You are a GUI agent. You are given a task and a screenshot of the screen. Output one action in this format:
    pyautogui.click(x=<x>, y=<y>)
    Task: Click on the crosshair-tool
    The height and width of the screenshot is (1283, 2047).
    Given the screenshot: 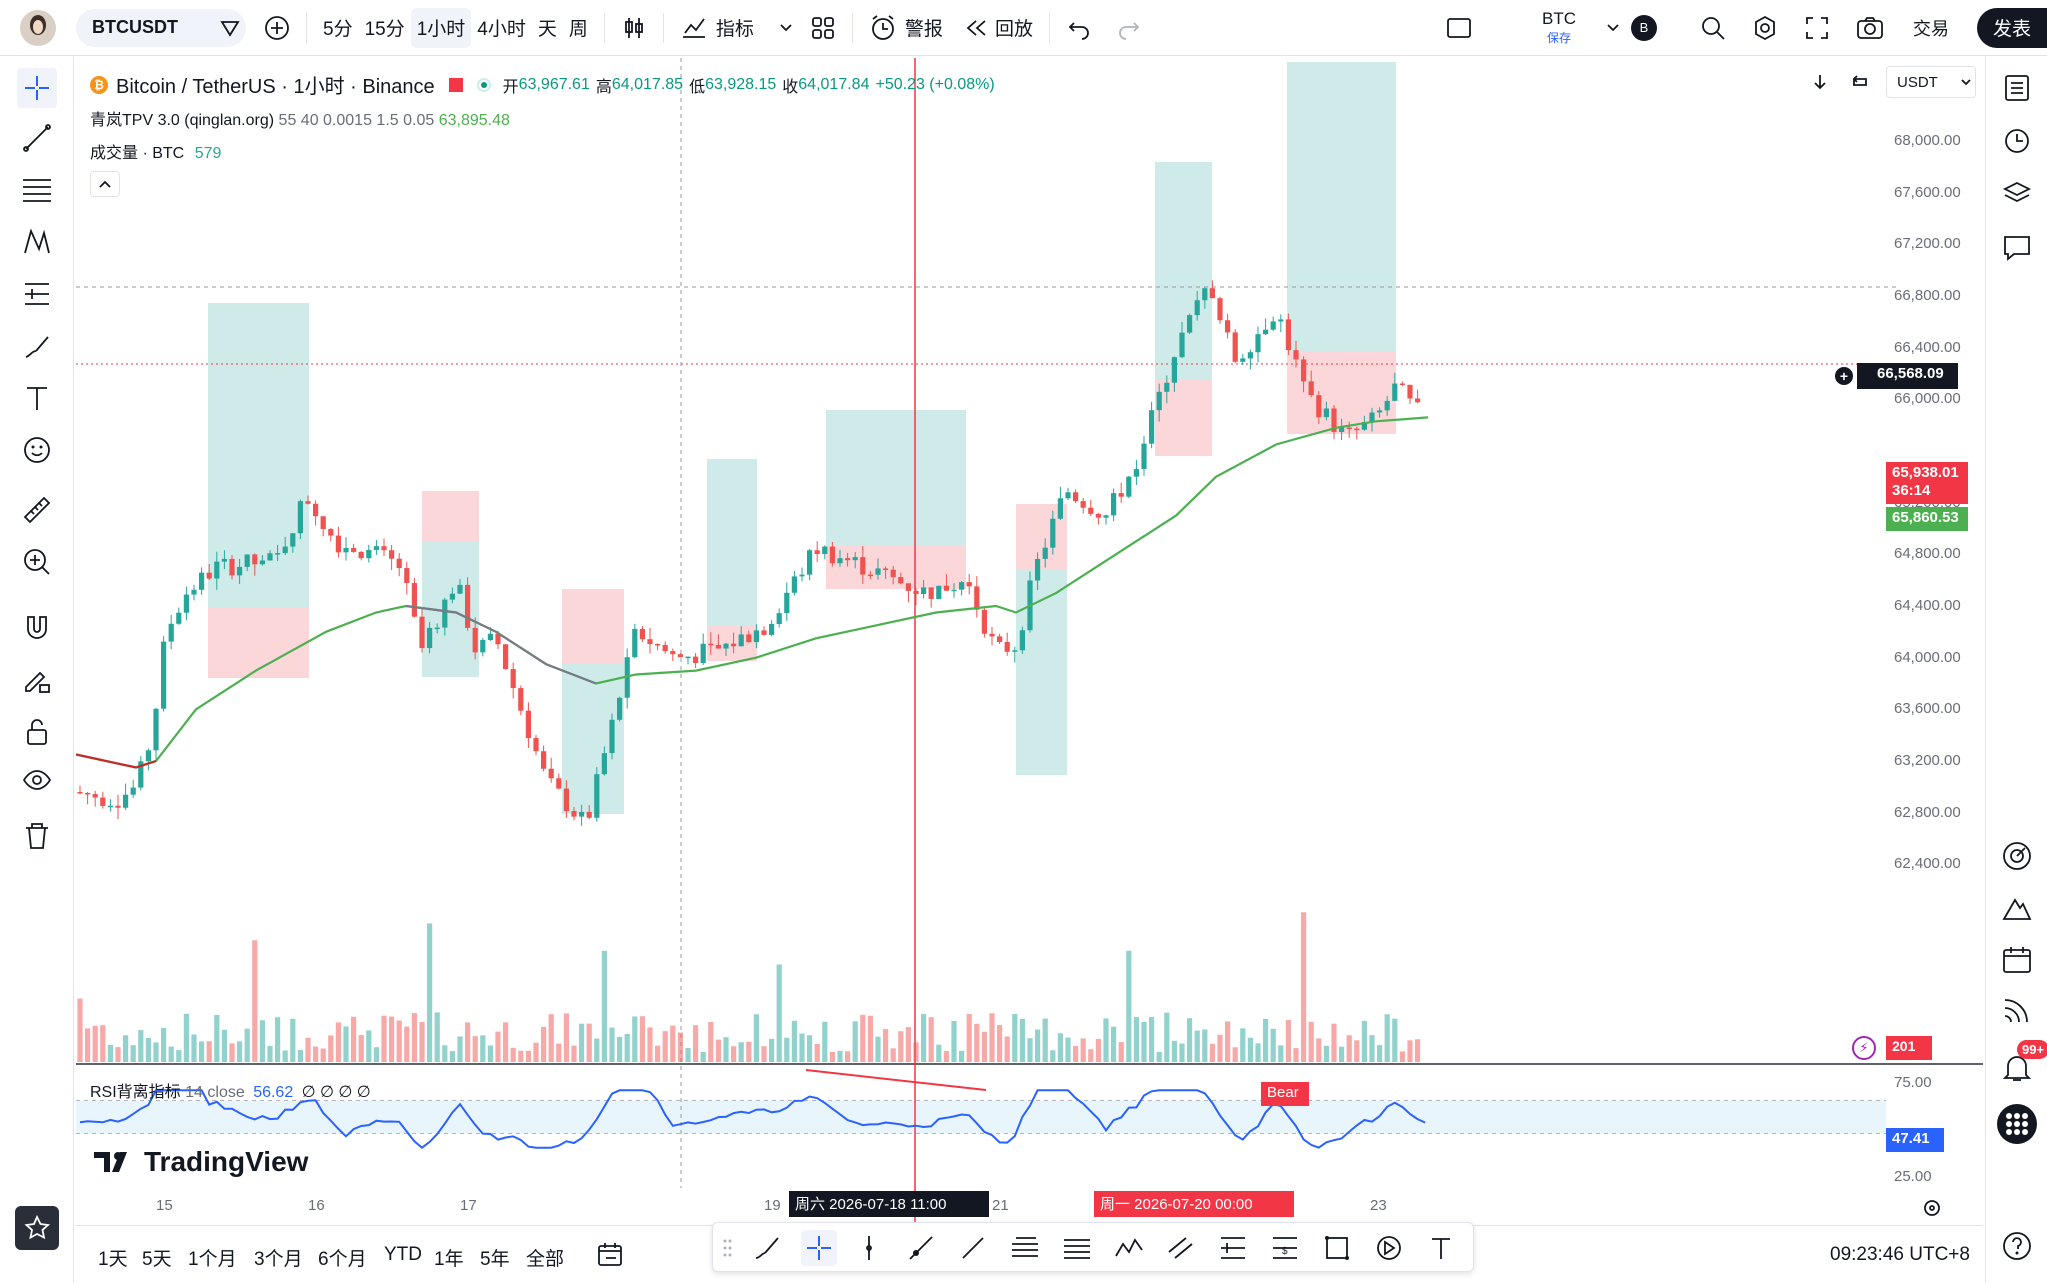 What is the action you would take?
    pyautogui.click(x=37, y=88)
    